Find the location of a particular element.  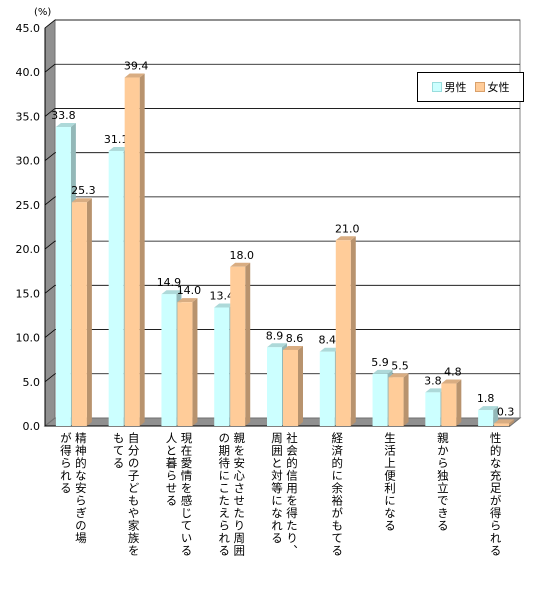

data-label-female: 39.4 is located at coordinates (136, 66).